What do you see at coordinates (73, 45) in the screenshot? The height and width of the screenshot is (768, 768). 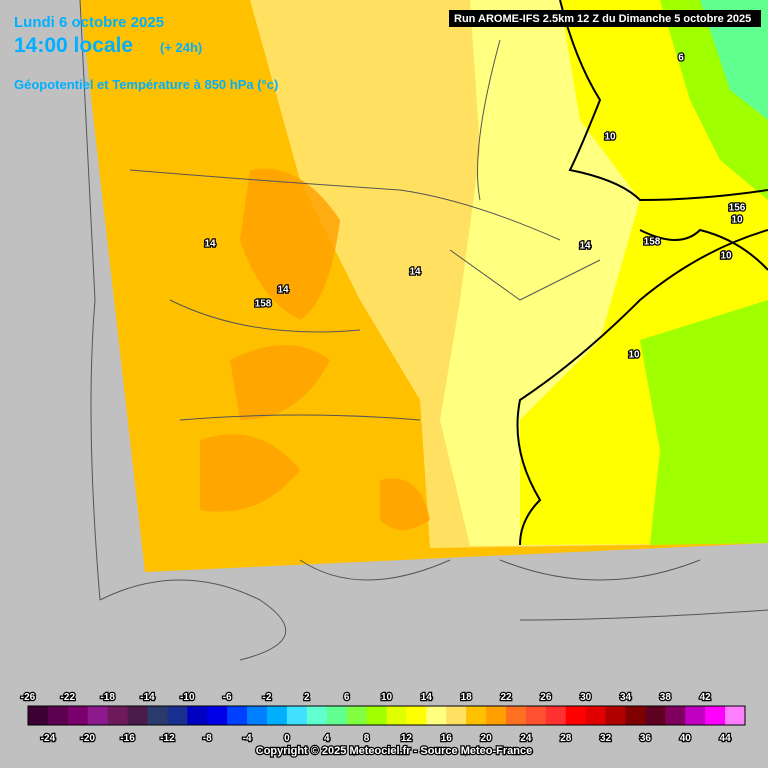 I see `time: 14:00 locale` at bounding box center [73, 45].